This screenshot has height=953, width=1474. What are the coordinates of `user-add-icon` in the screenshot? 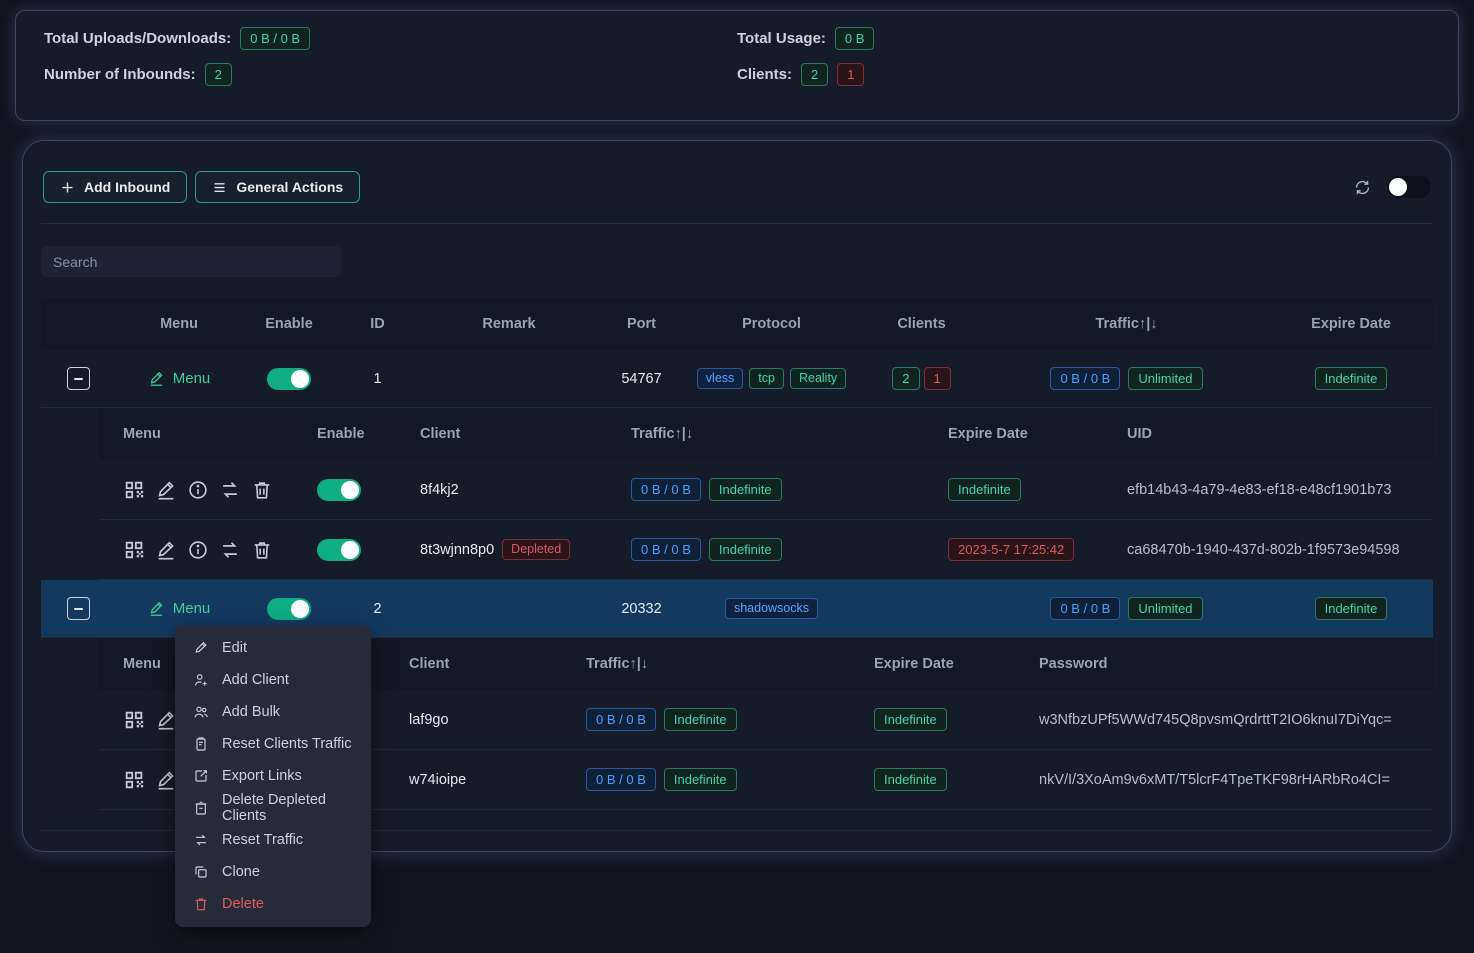 It's located at (201, 680).